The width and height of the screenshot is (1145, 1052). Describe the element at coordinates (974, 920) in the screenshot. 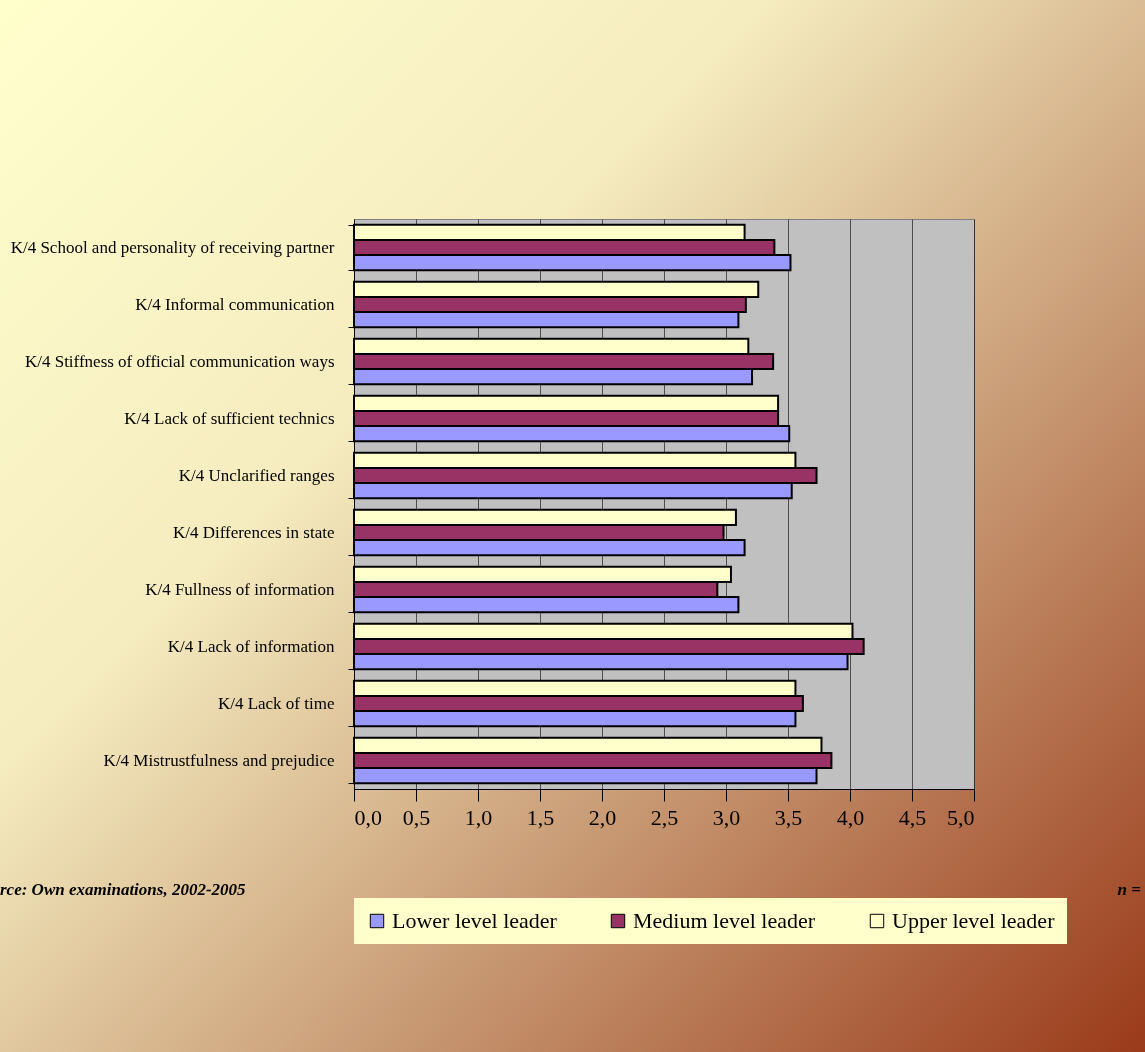

I see `legend-label: Upper level leader` at that location.